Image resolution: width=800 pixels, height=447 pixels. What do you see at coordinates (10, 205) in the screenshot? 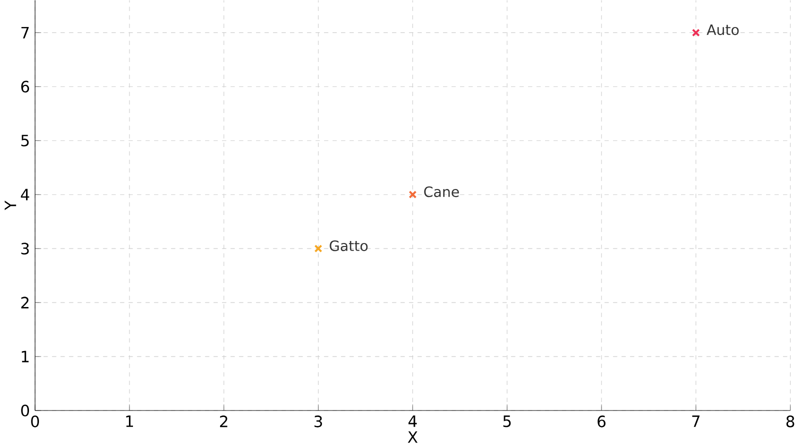
I see `y-axis-title: Y` at bounding box center [10, 205].